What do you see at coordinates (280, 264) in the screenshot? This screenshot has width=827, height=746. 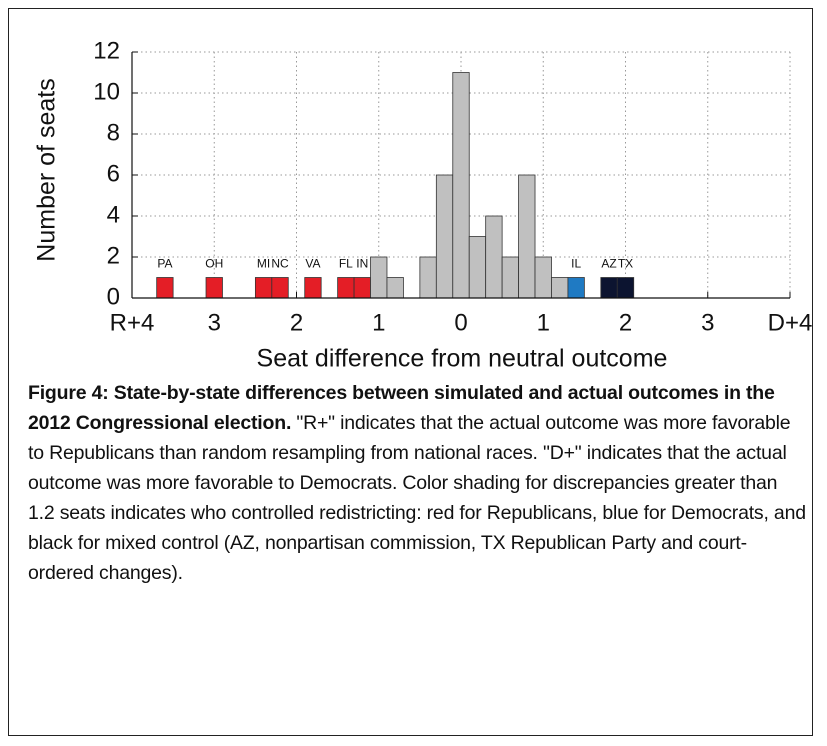 I see `bar-label: NC` at bounding box center [280, 264].